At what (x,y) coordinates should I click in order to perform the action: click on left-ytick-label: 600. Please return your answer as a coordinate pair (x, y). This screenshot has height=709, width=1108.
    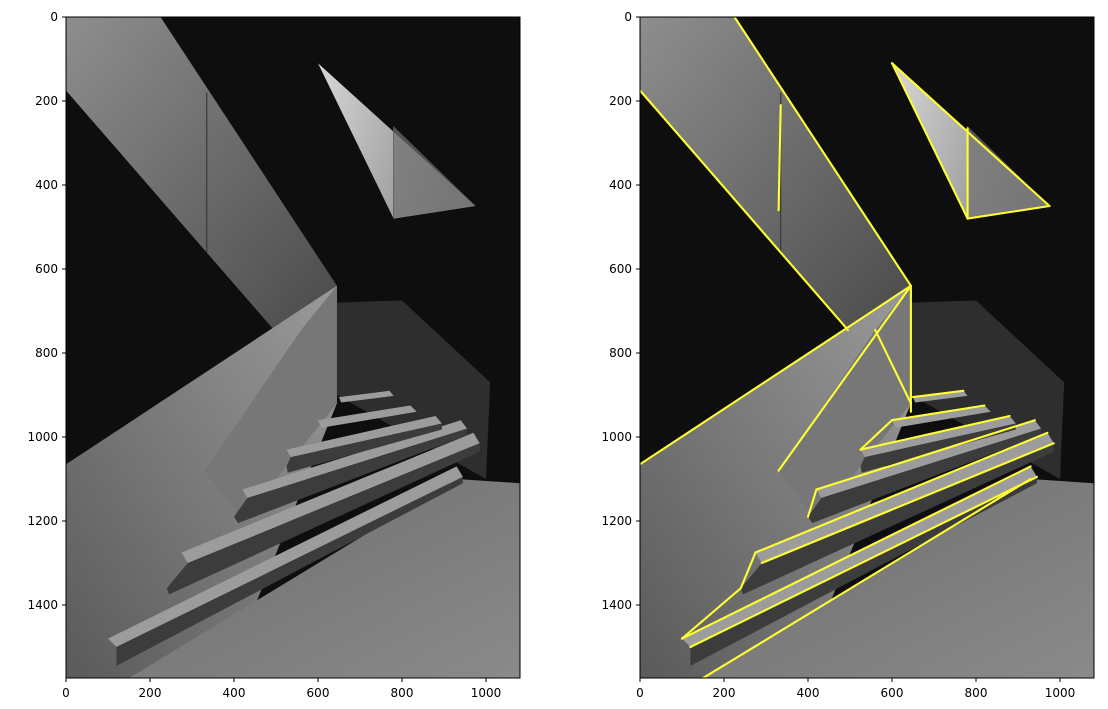
    Looking at the image, I should click on (46, 269).